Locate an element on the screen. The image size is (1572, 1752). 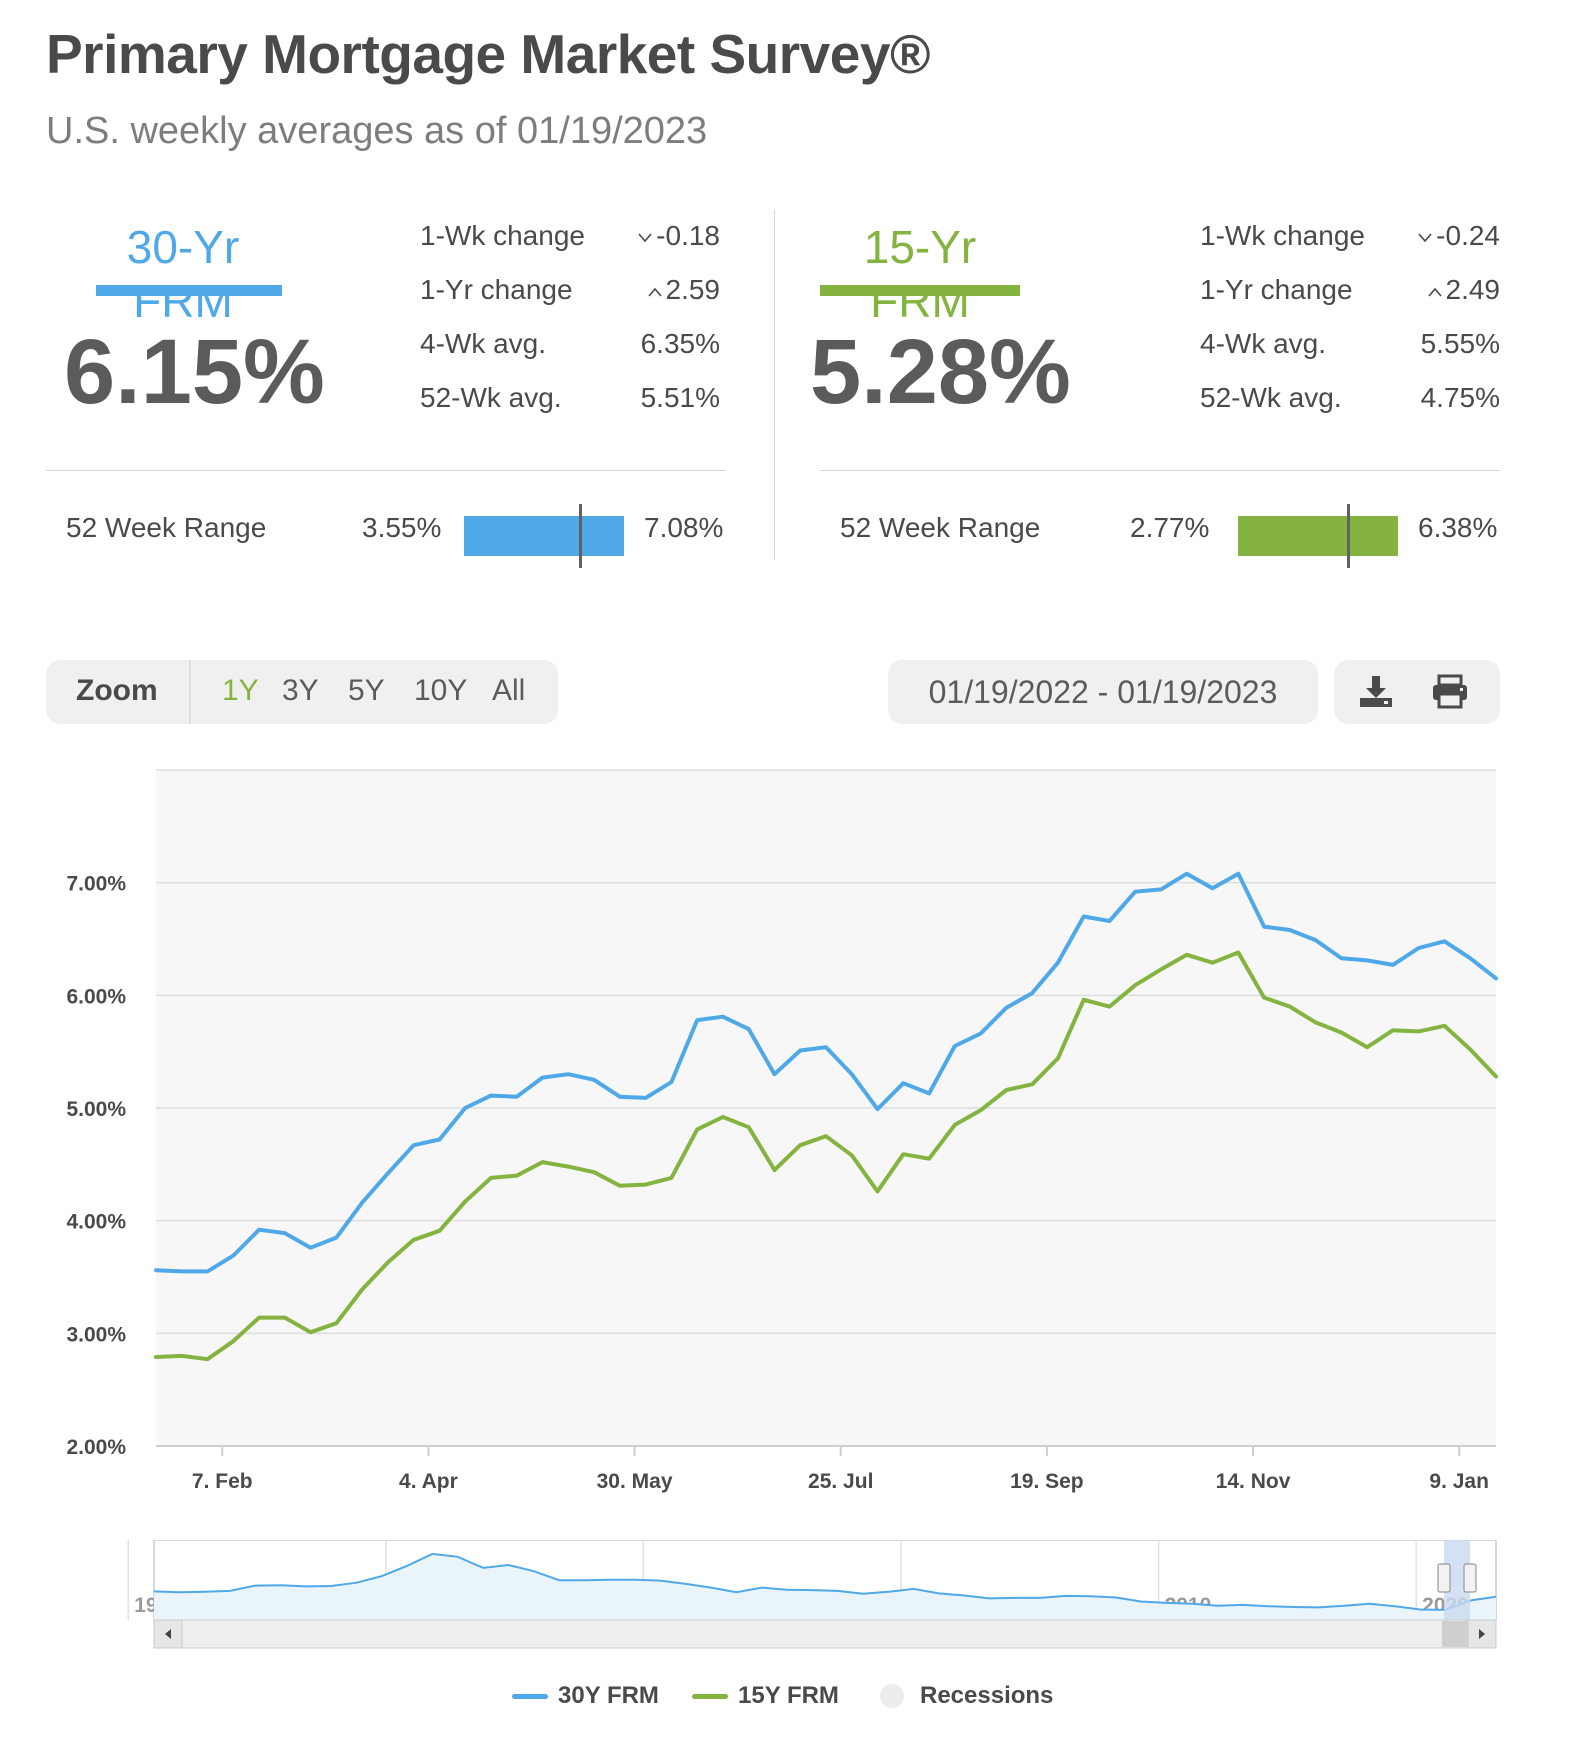
y-tick-label: 4.00% is located at coordinates (96, 1222).